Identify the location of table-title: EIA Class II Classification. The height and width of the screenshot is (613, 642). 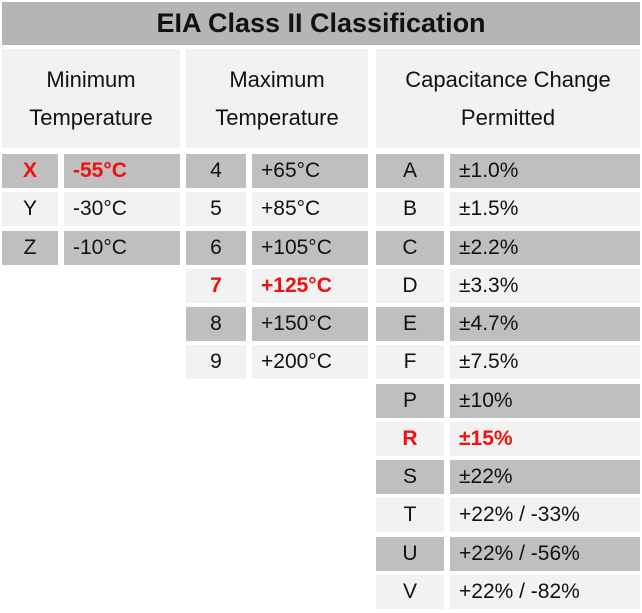
(321, 23).